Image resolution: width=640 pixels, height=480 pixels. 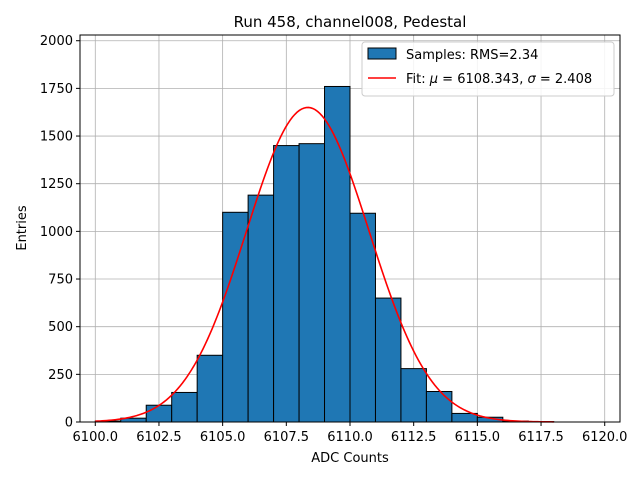 I want to click on legend-samples-label: Samples: RMS=2.34, so click(x=472, y=55).